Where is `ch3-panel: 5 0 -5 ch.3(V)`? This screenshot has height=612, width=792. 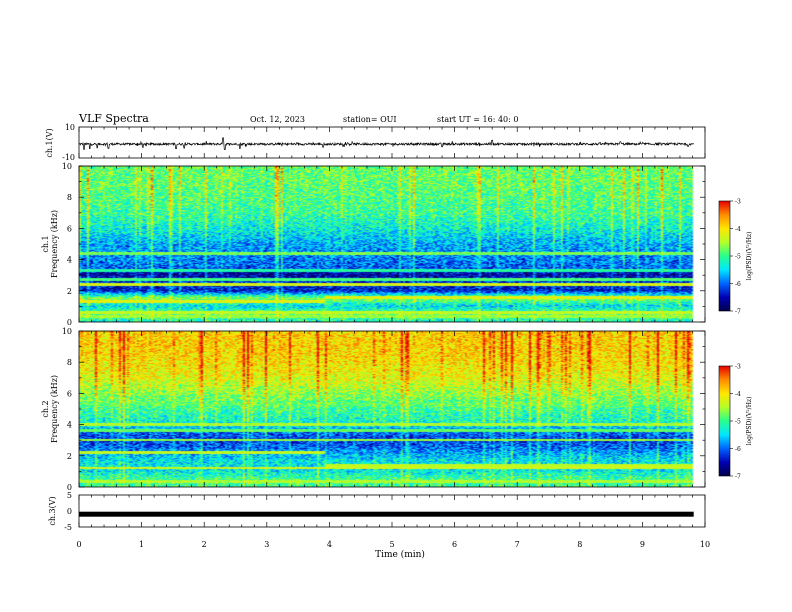 ch3-panel: 5 0 -5 ch.3(V) is located at coordinates (377, 511).